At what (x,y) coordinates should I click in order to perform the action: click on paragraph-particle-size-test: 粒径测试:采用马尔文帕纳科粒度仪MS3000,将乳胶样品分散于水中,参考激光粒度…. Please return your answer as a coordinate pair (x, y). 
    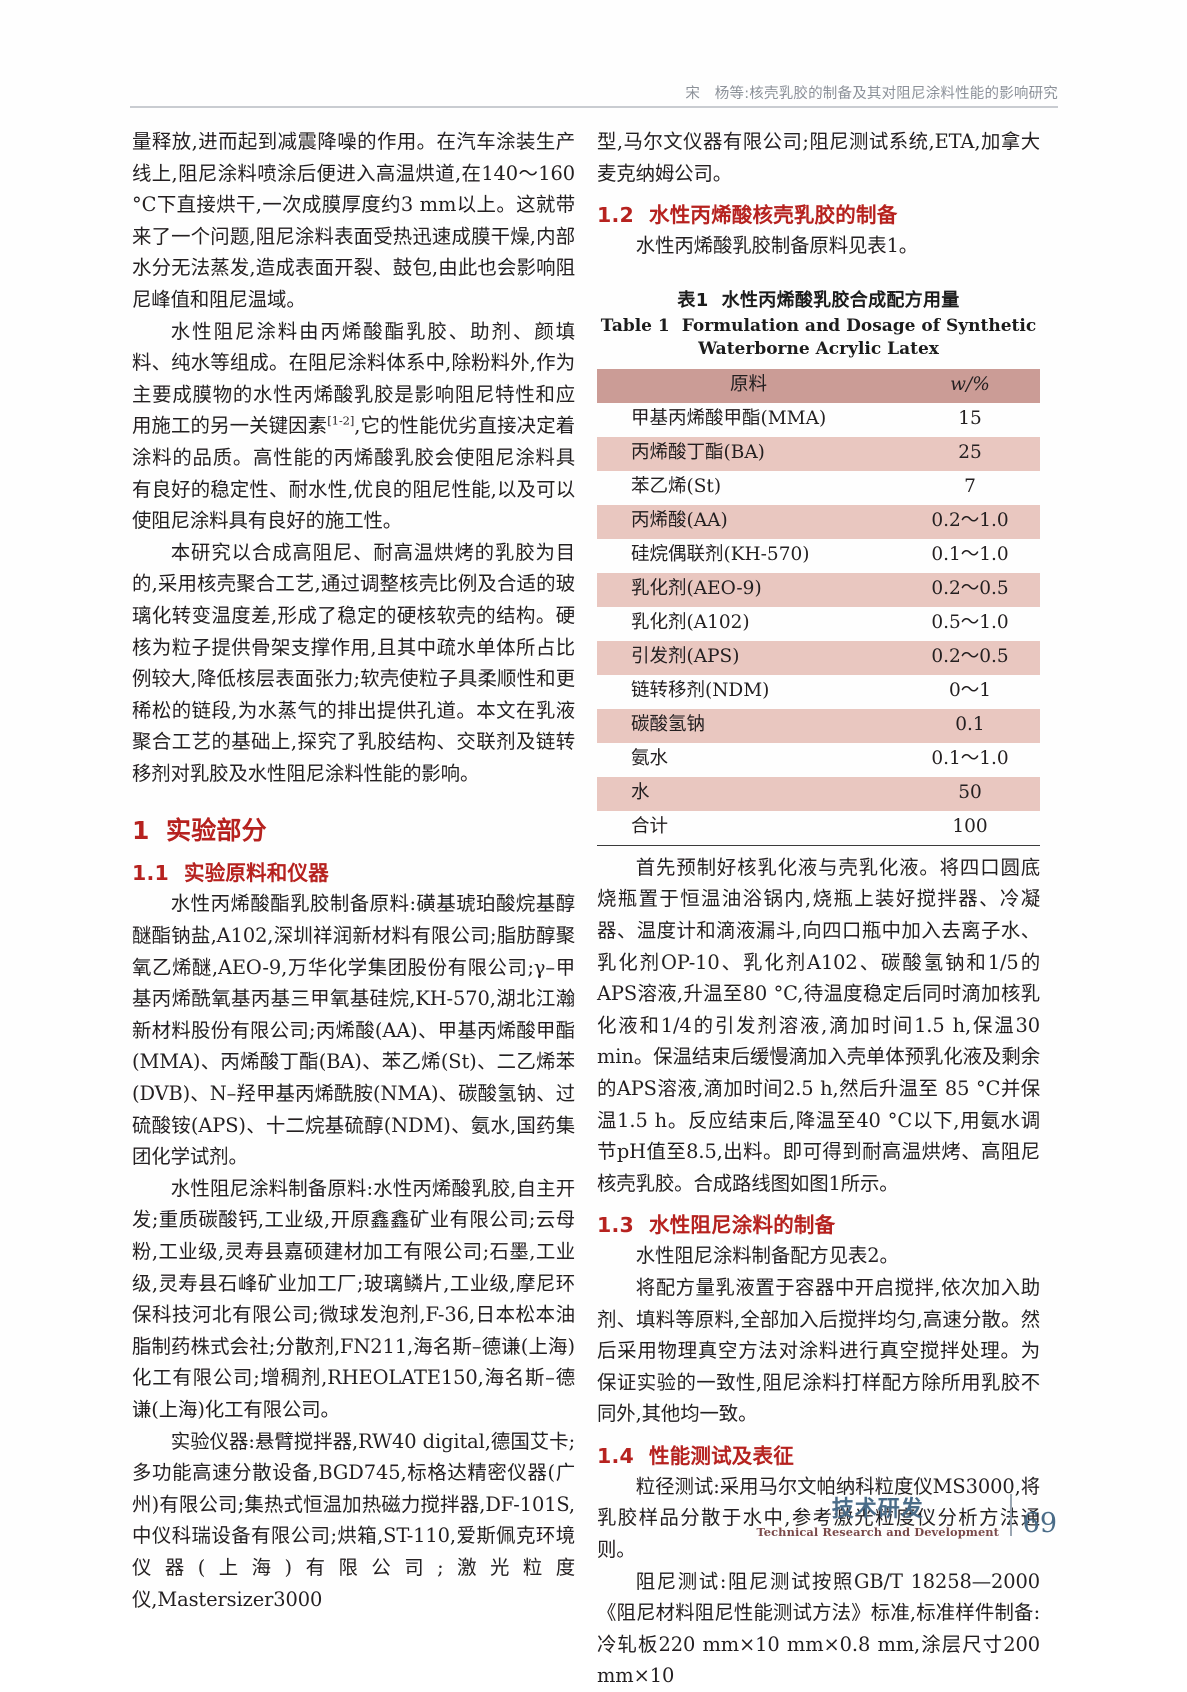
    Looking at the image, I should click on (818, 1518).